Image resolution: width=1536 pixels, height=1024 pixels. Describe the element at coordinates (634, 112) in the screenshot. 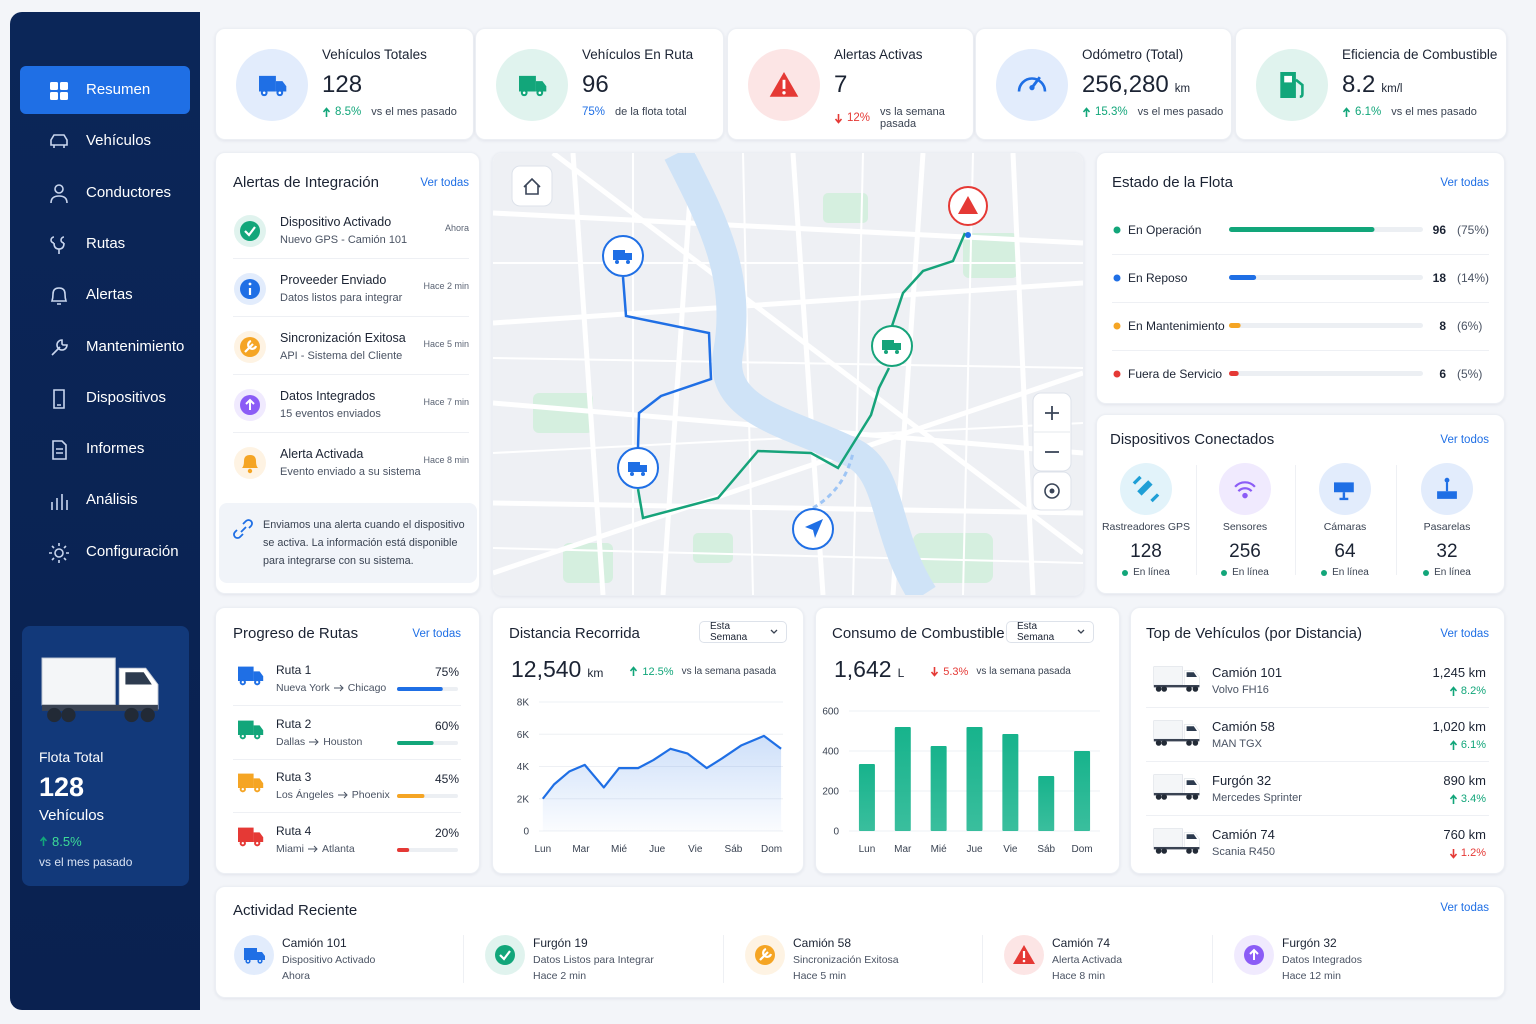

I see `kpi-change-row: 75% de la flota total` at that location.